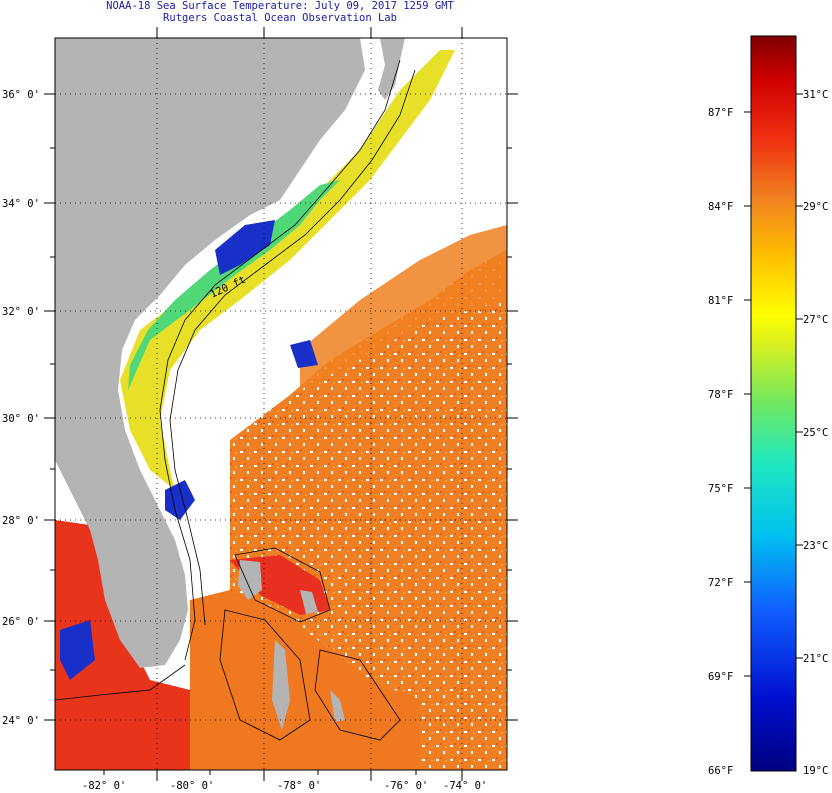 This screenshot has height=793, width=832. What do you see at coordinates (815, 771) in the screenshot?
I see `c-label: 19°C` at bounding box center [815, 771].